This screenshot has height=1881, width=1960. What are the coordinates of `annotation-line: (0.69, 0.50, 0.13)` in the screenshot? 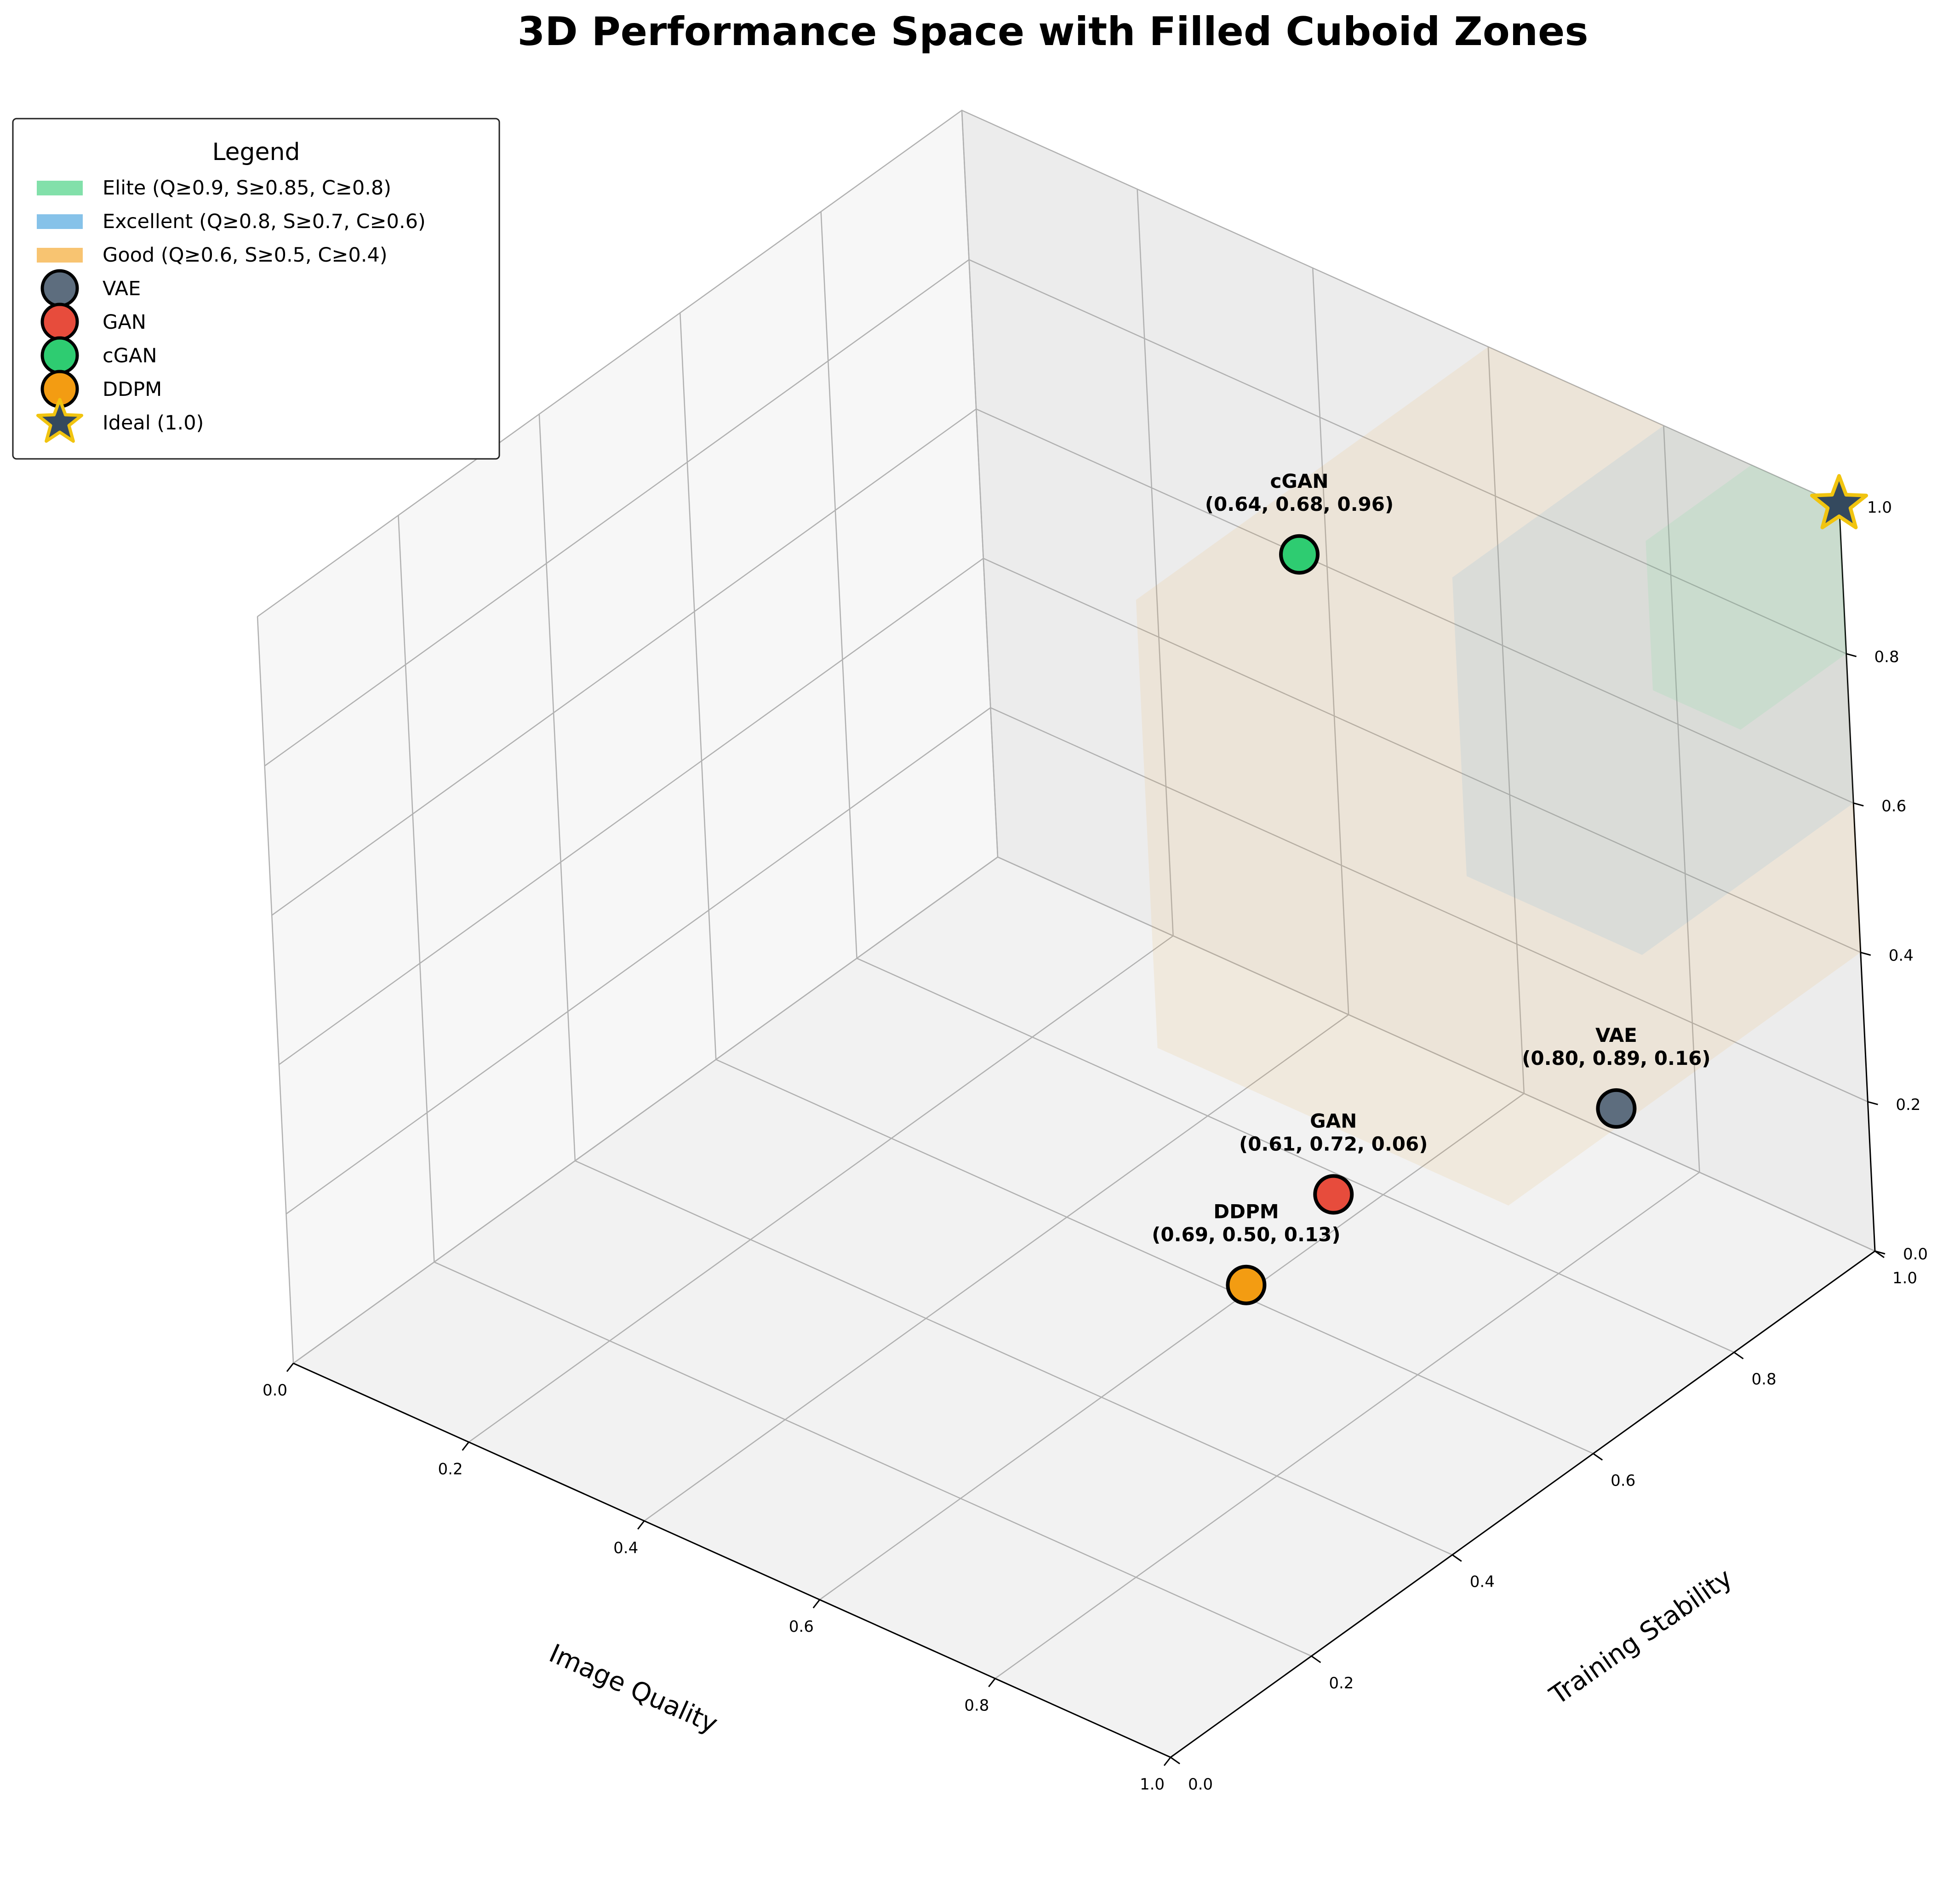 It's located at (1246, 1235).